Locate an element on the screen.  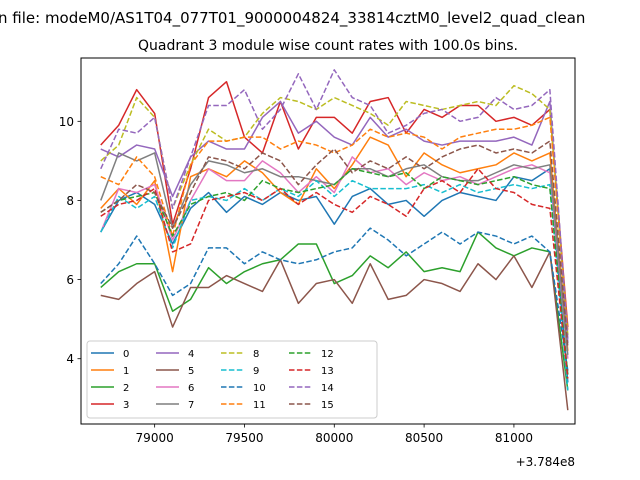
y-tick-label: 6 is located at coordinates (70, 280).